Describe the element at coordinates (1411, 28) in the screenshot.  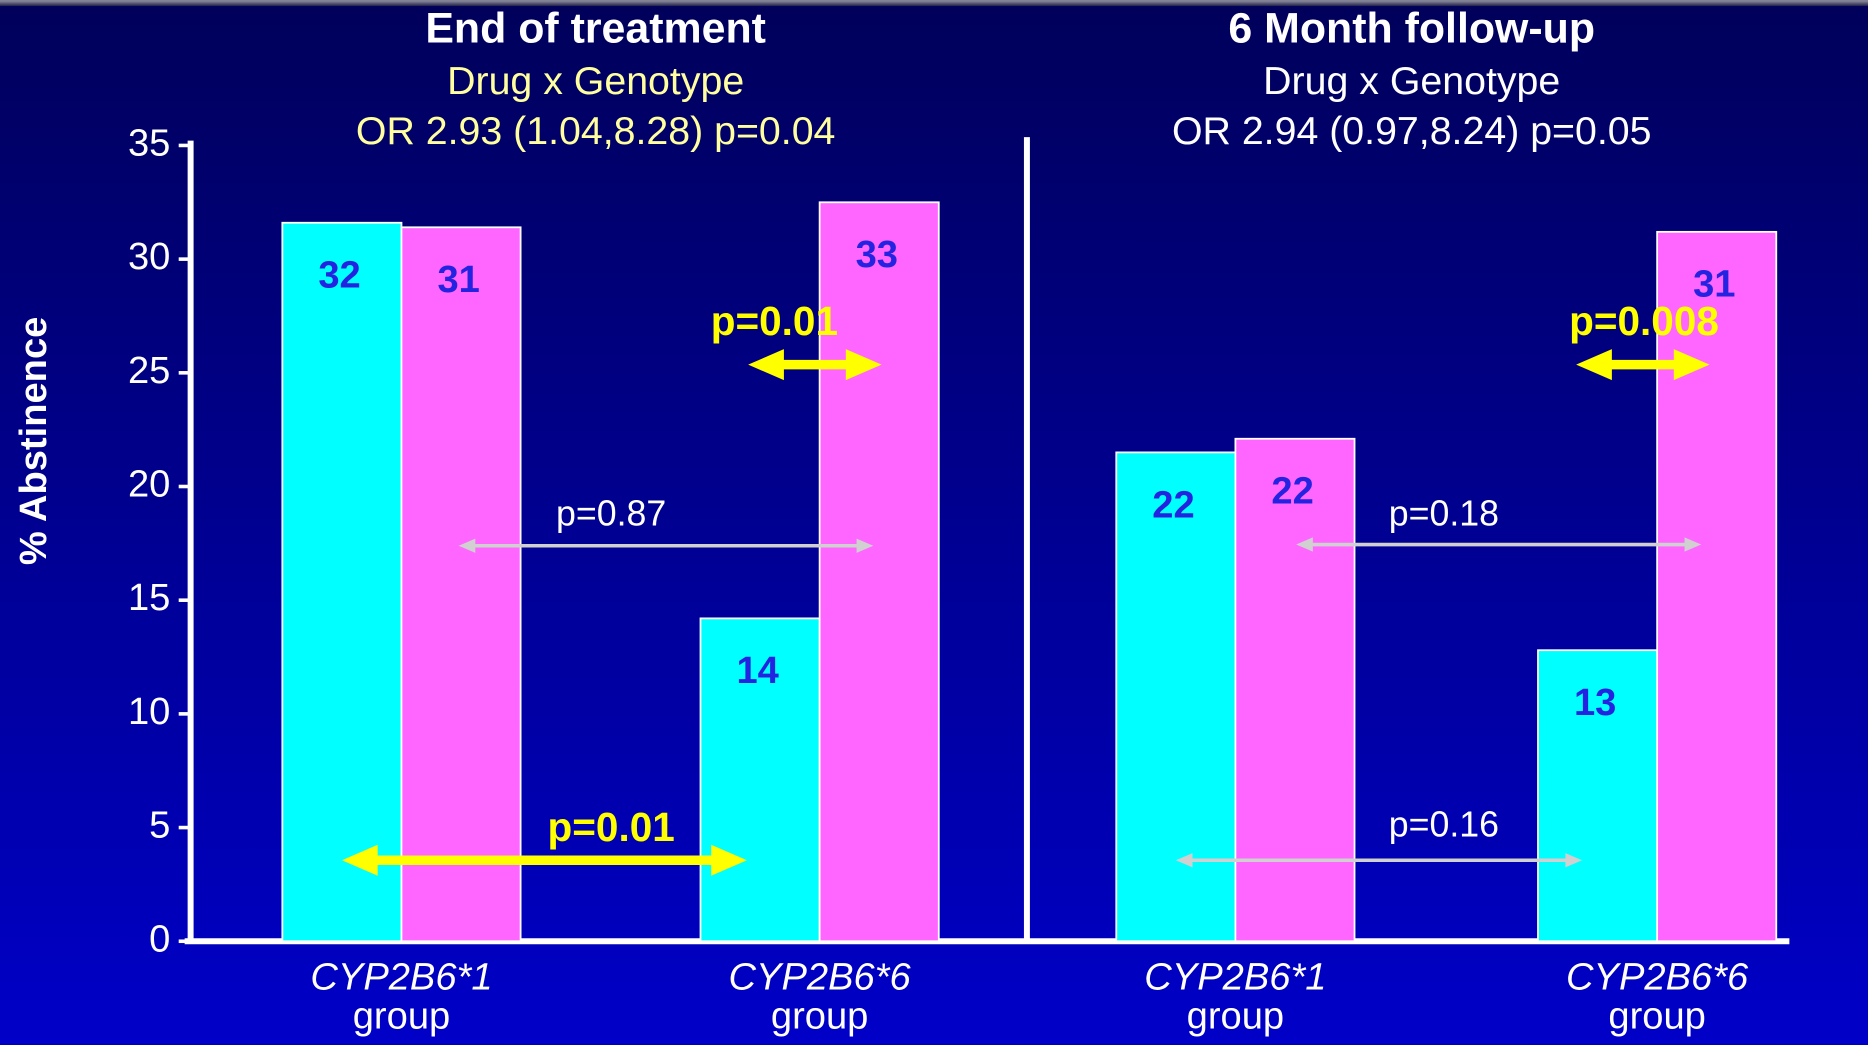
I see `panel-title: 6 Month follow-up` at that location.